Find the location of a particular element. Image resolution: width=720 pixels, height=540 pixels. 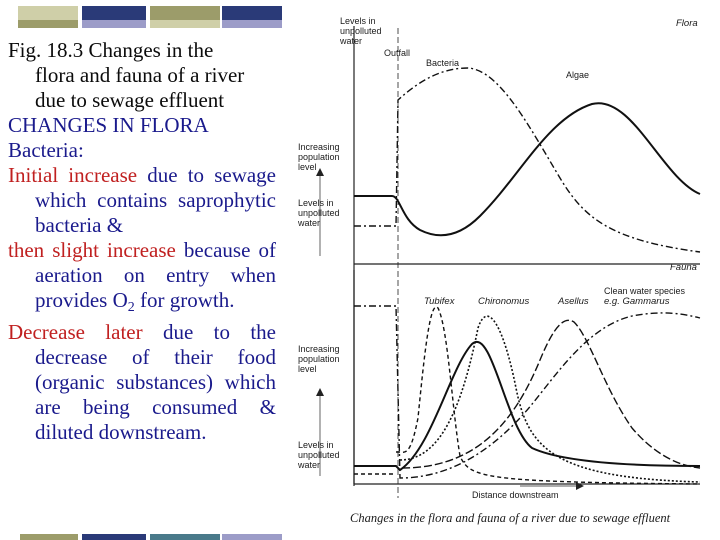

flora-levels-label-1: Levels in is located at coordinates (316, 203).